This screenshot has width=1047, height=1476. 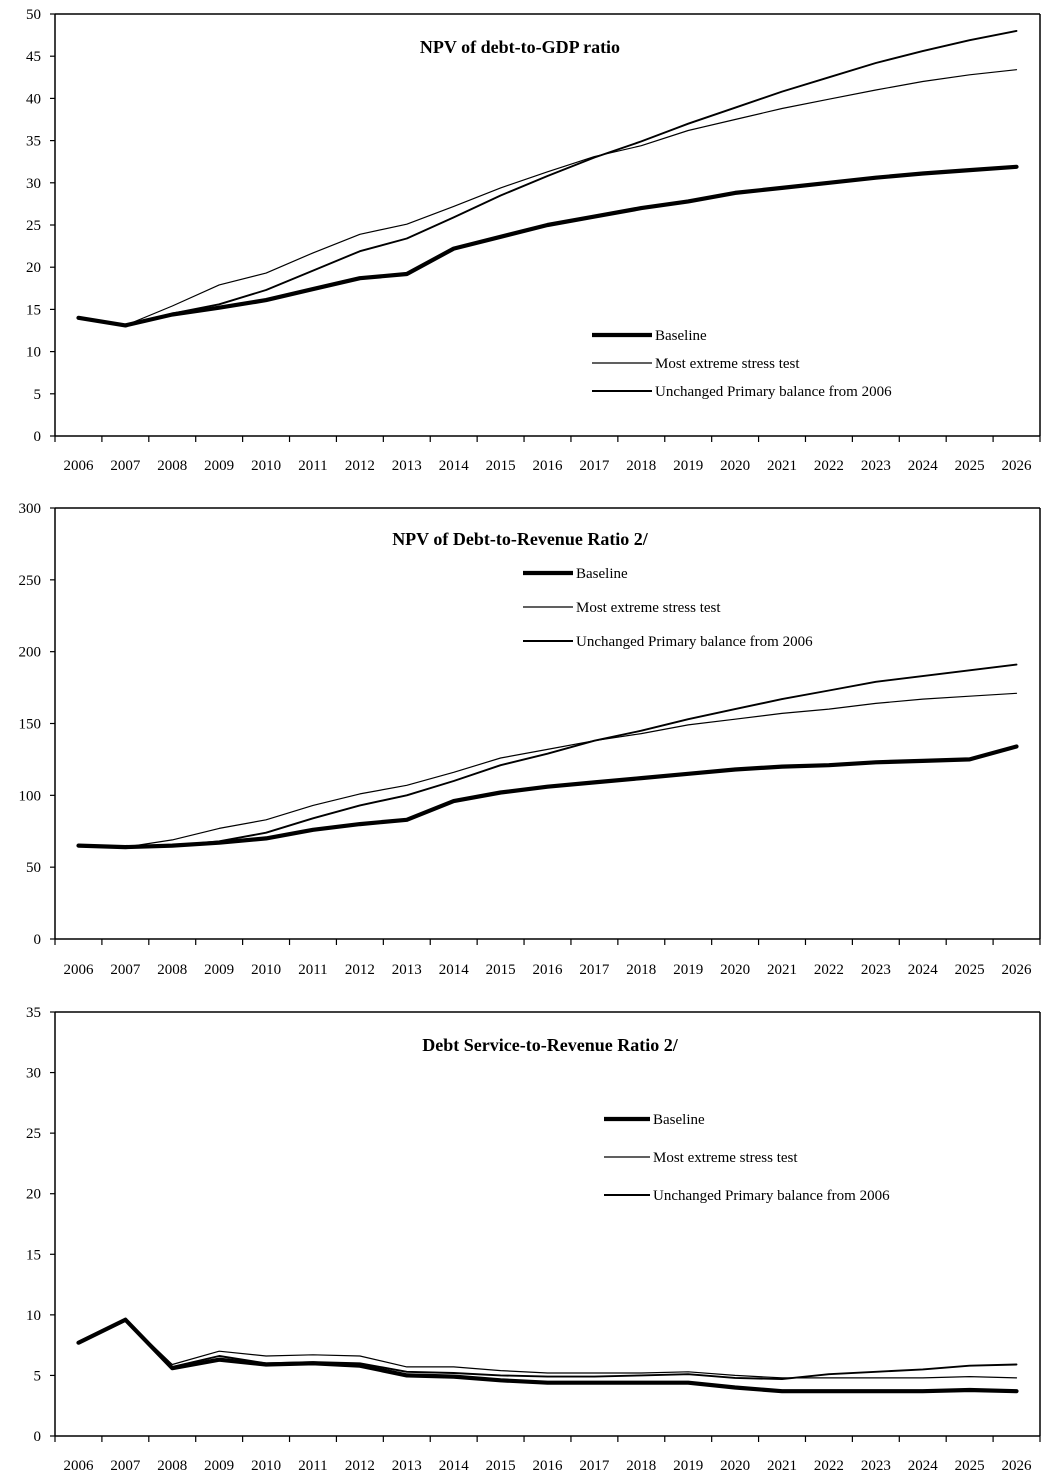 What do you see at coordinates (33, 1195) in the screenshot?
I see `y-tick-label: 20` at bounding box center [33, 1195].